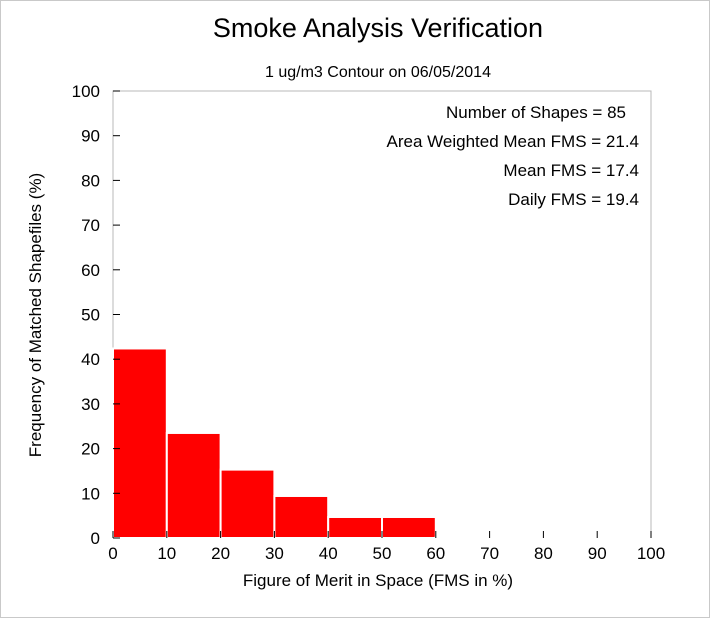  Describe the element at coordinates (90, 270) in the screenshot. I see `y-tick-label-60: 60` at that location.